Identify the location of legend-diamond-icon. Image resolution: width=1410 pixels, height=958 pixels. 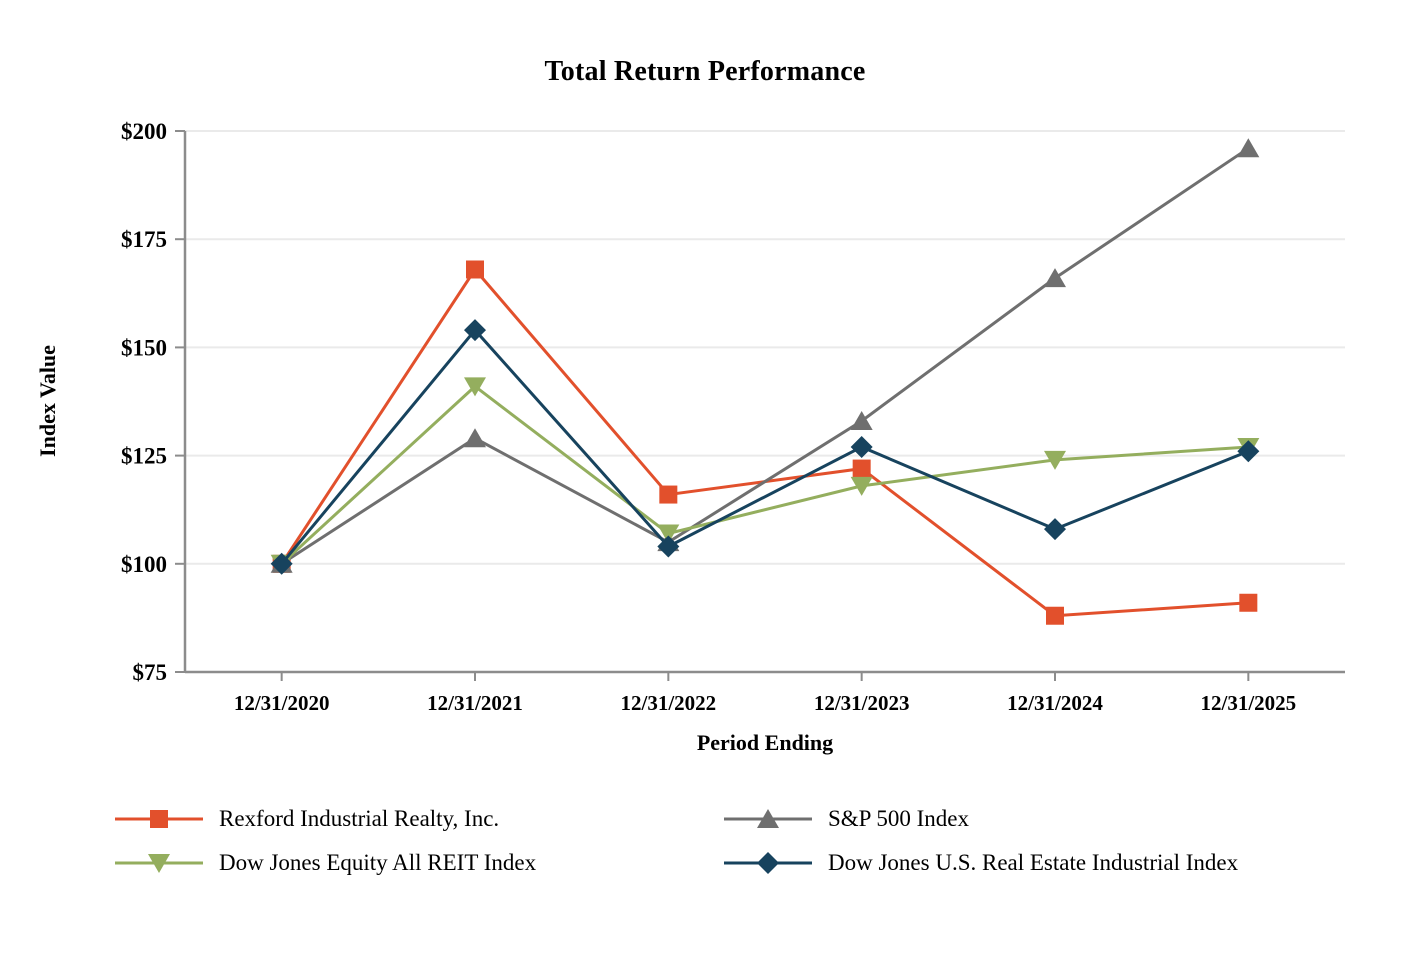
(768, 863).